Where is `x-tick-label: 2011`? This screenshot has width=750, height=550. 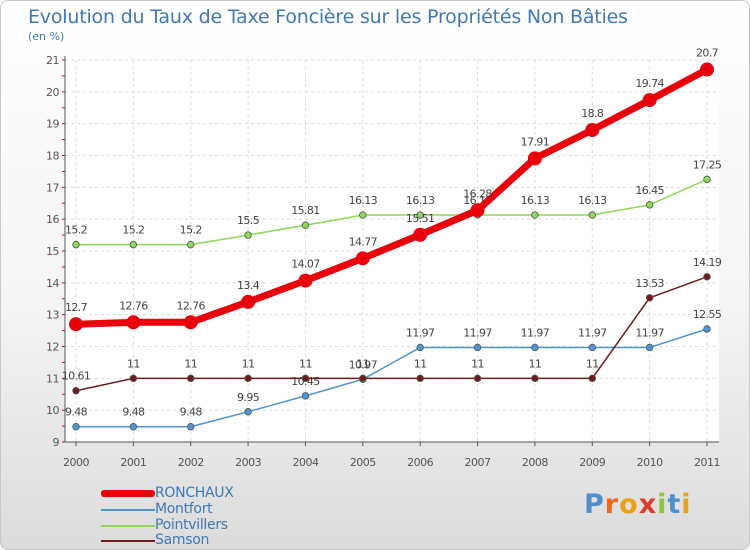
x-tick-label: 2011 is located at coordinates (707, 462).